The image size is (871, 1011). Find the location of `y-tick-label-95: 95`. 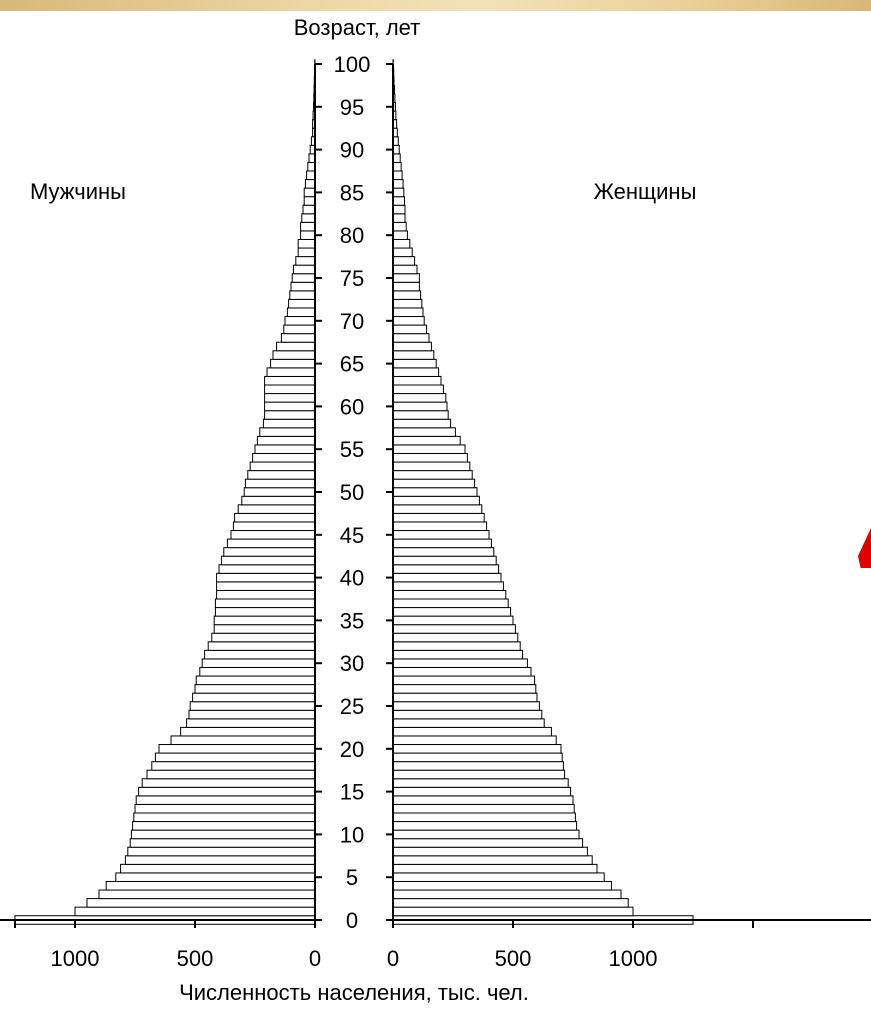

y-tick-label-95: 95 is located at coordinates (352, 107).